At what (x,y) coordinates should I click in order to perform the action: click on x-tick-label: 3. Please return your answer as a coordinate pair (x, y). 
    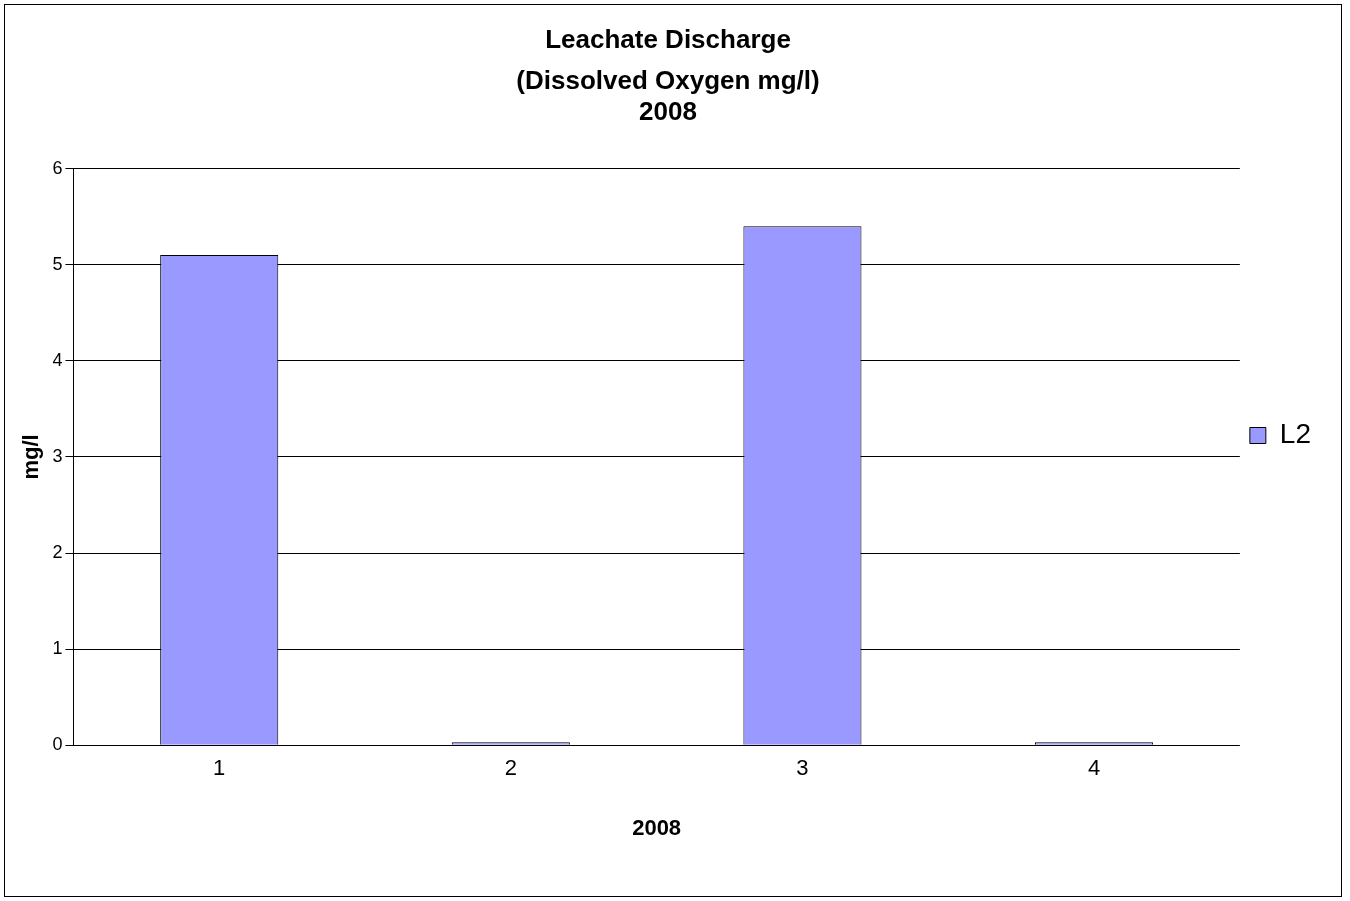
    Looking at the image, I should click on (802, 768).